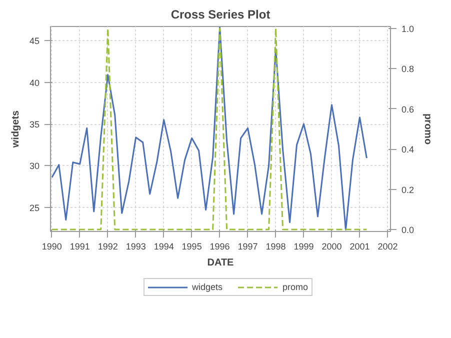 The height and width of the screenshot is (338, 451). I want to click on y-tick-label: 45, so click(34, 41).